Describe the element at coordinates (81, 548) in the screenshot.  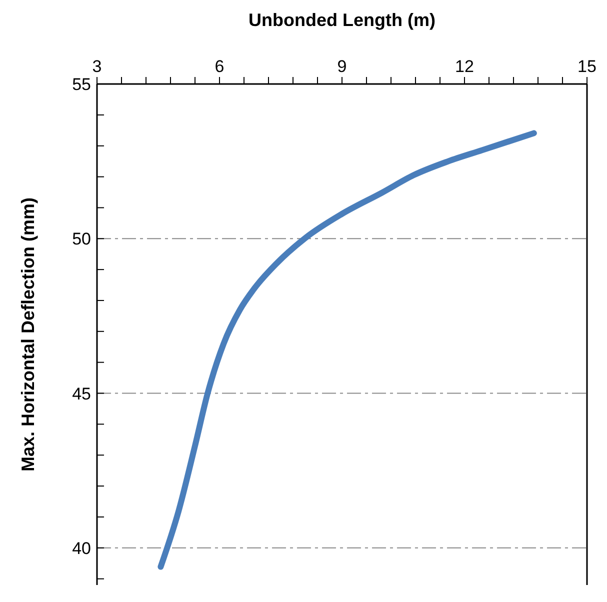
I see `y-tick-label: 40` at that location.